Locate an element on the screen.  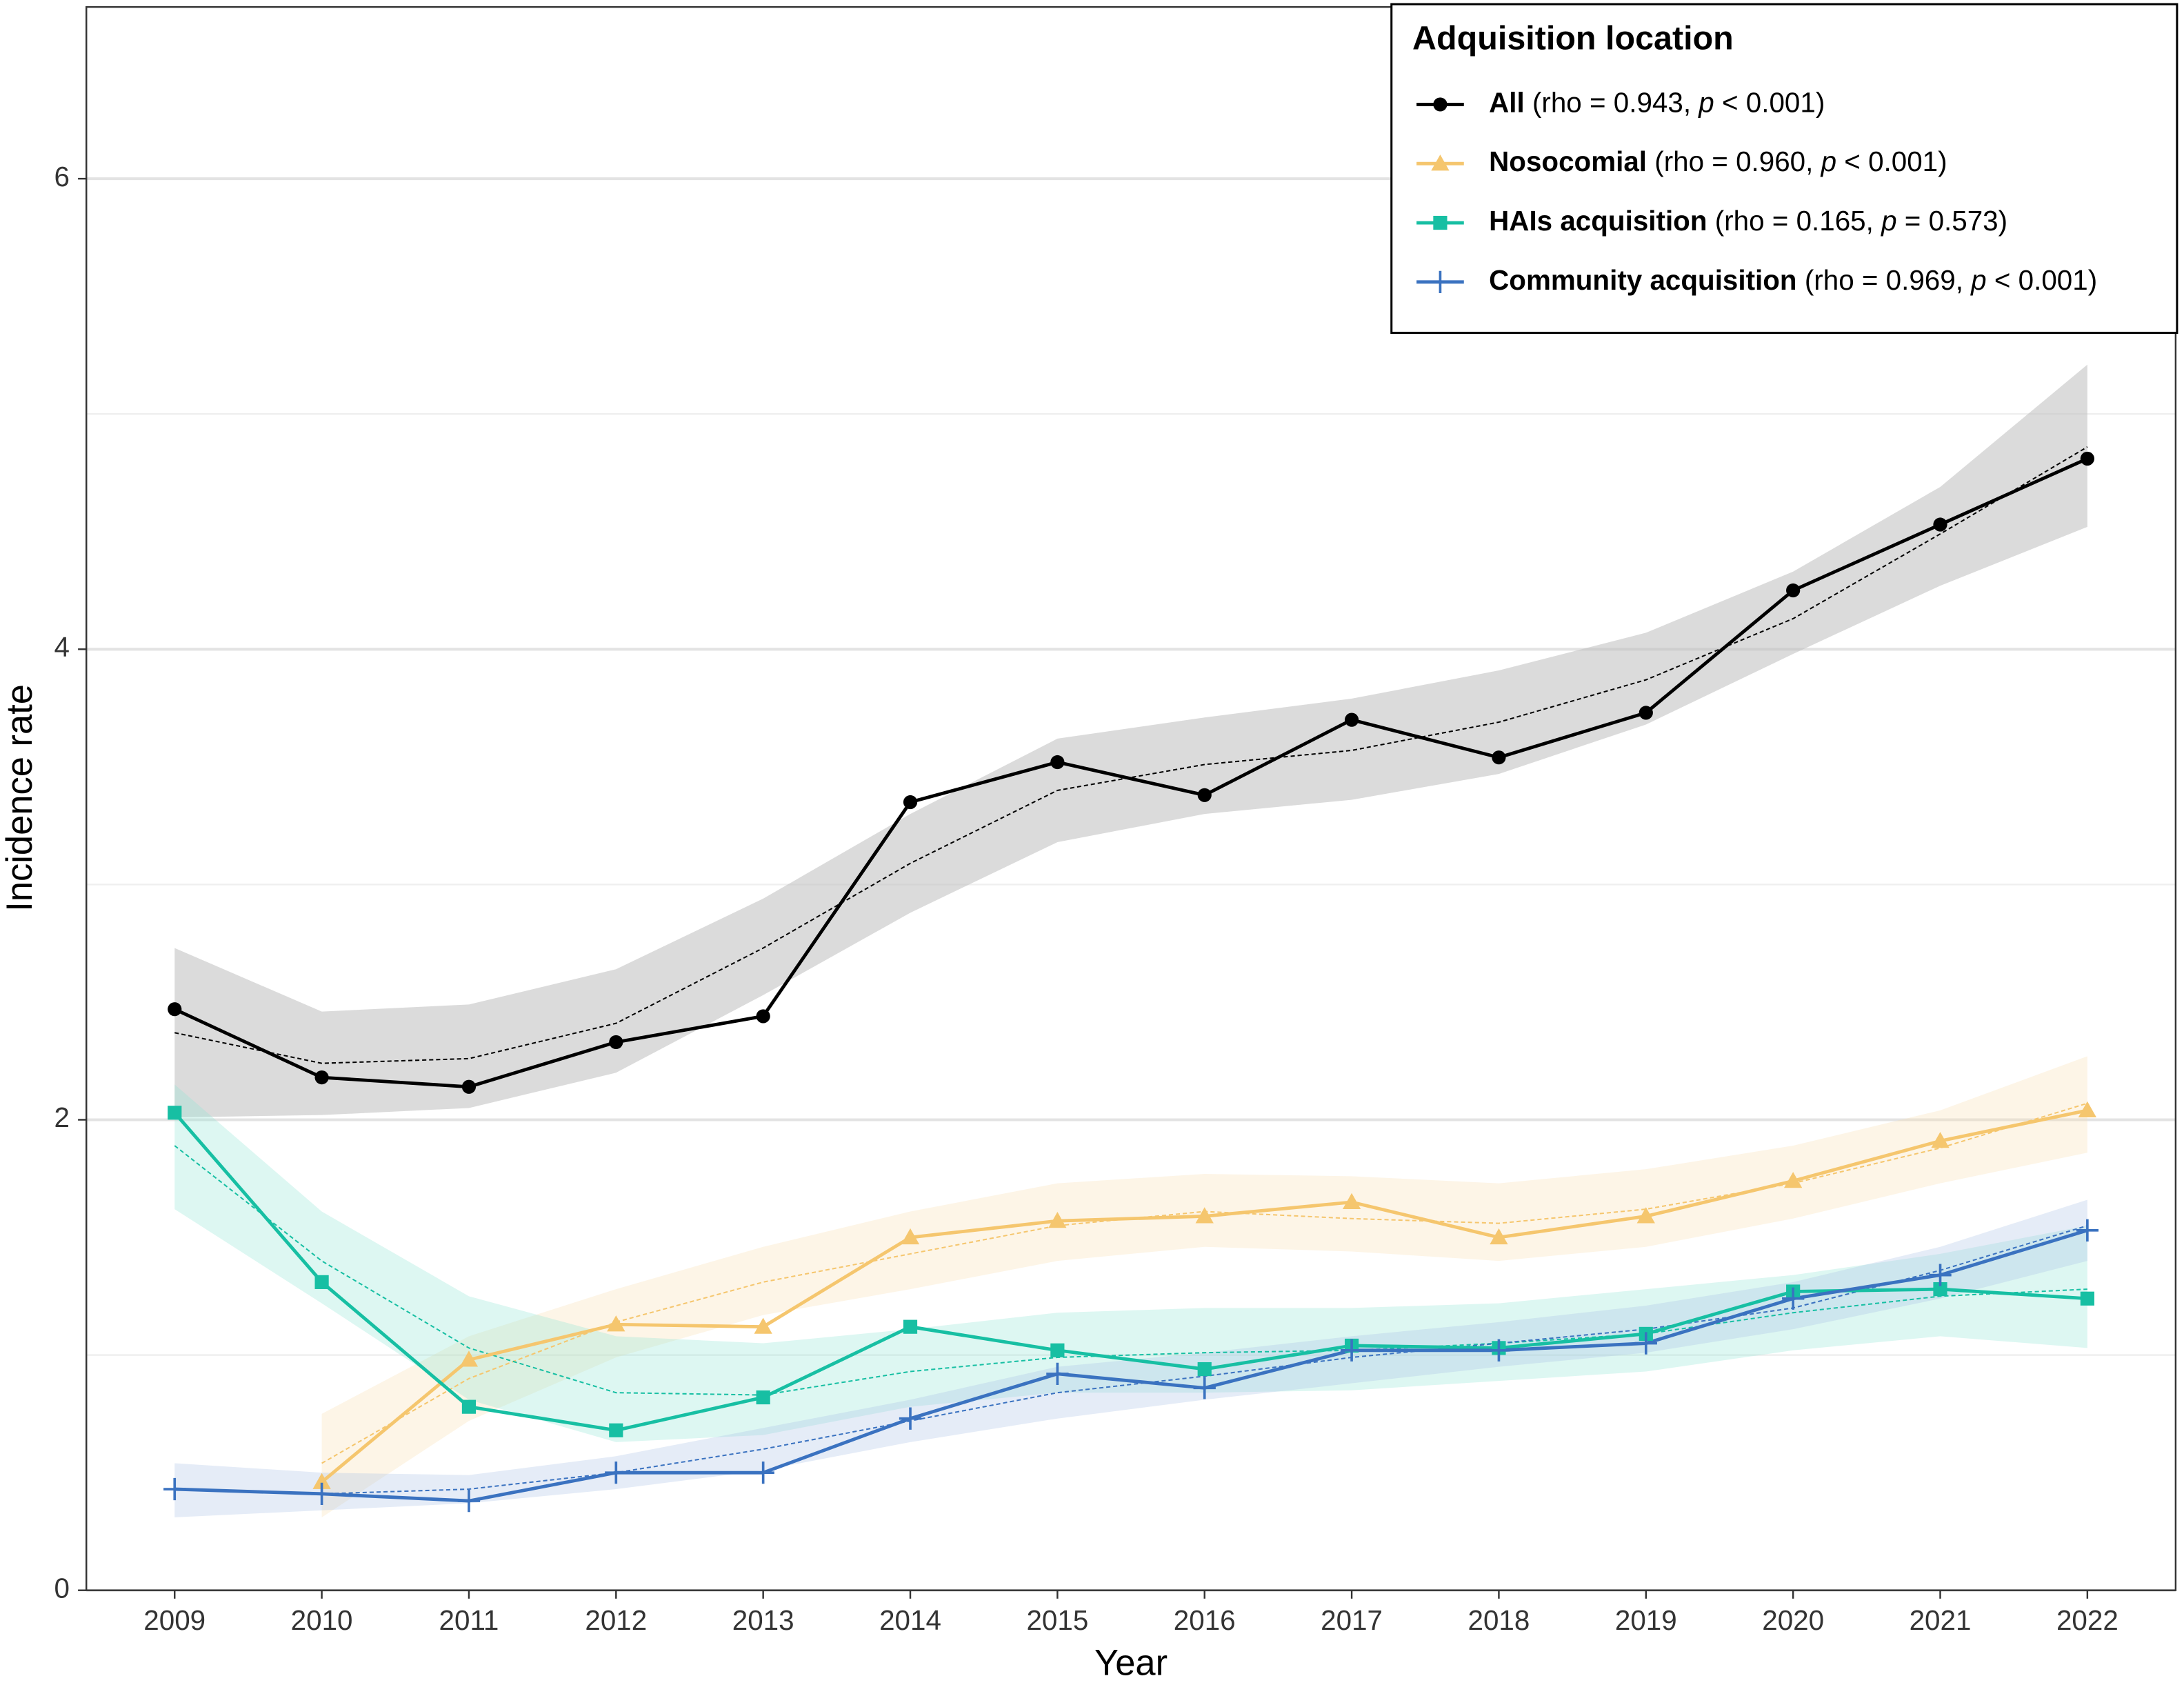
legend-stat: (rho = 0.943, is located at coordinates (1615, 102).